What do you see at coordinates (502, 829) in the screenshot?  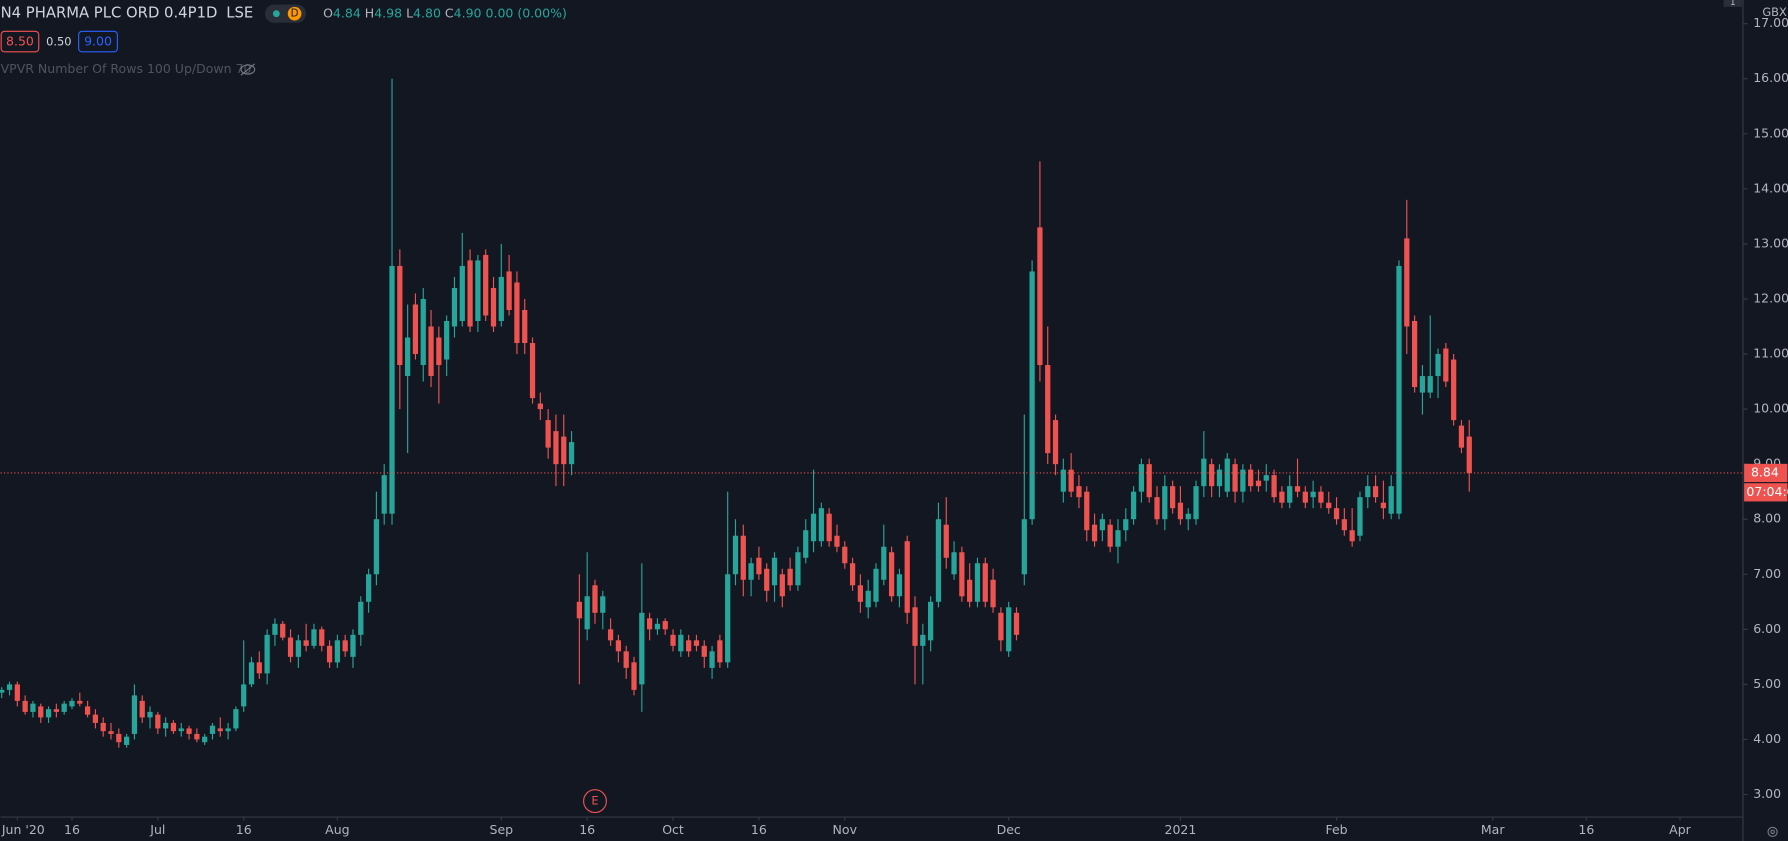 I see `x-tick-label: Sep` at bounding box center [502, 829].